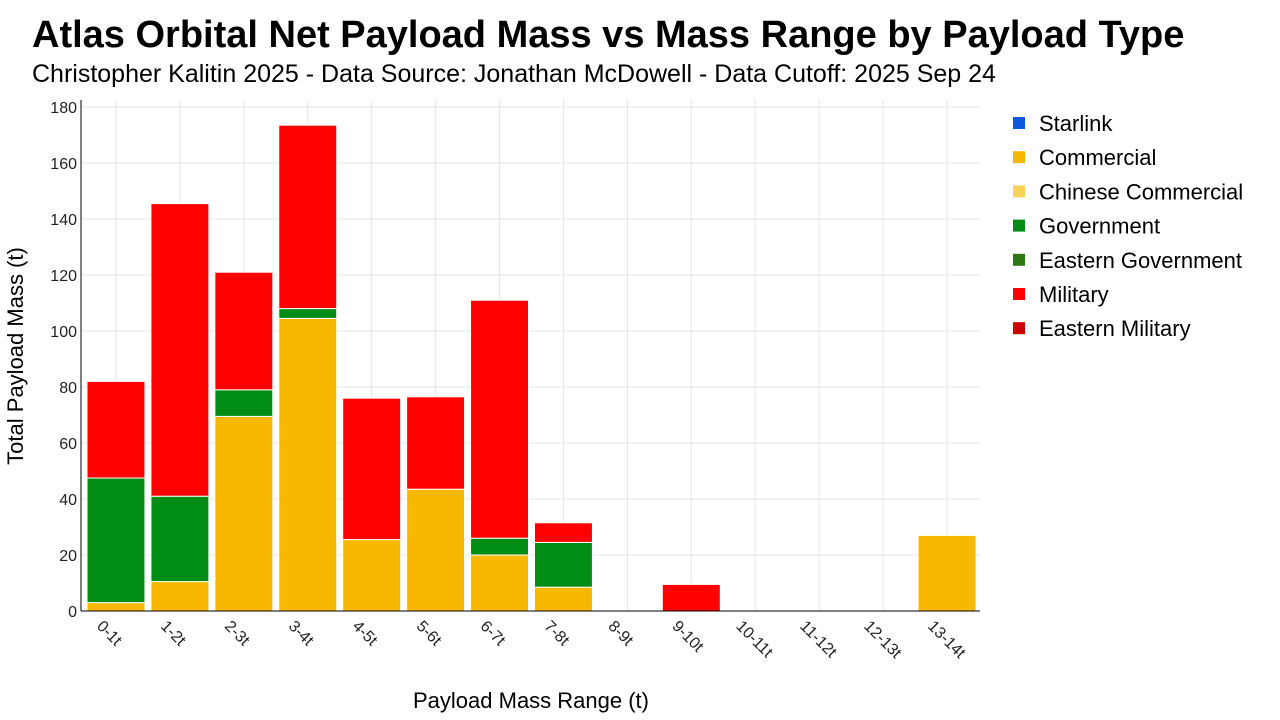 This screenshot has width=1280, height=720. What do you see at coordinates (180, 539) in the screenshot?
I see `bar-1-2t-government` at bounding box center [180, 539].